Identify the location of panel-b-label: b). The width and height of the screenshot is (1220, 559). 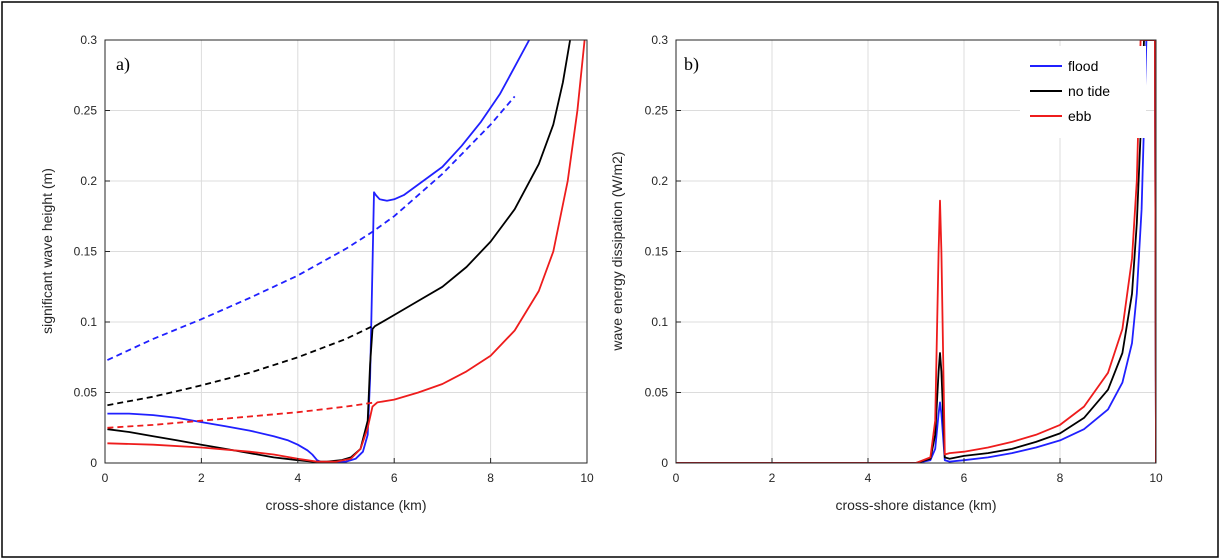
(691, 64).